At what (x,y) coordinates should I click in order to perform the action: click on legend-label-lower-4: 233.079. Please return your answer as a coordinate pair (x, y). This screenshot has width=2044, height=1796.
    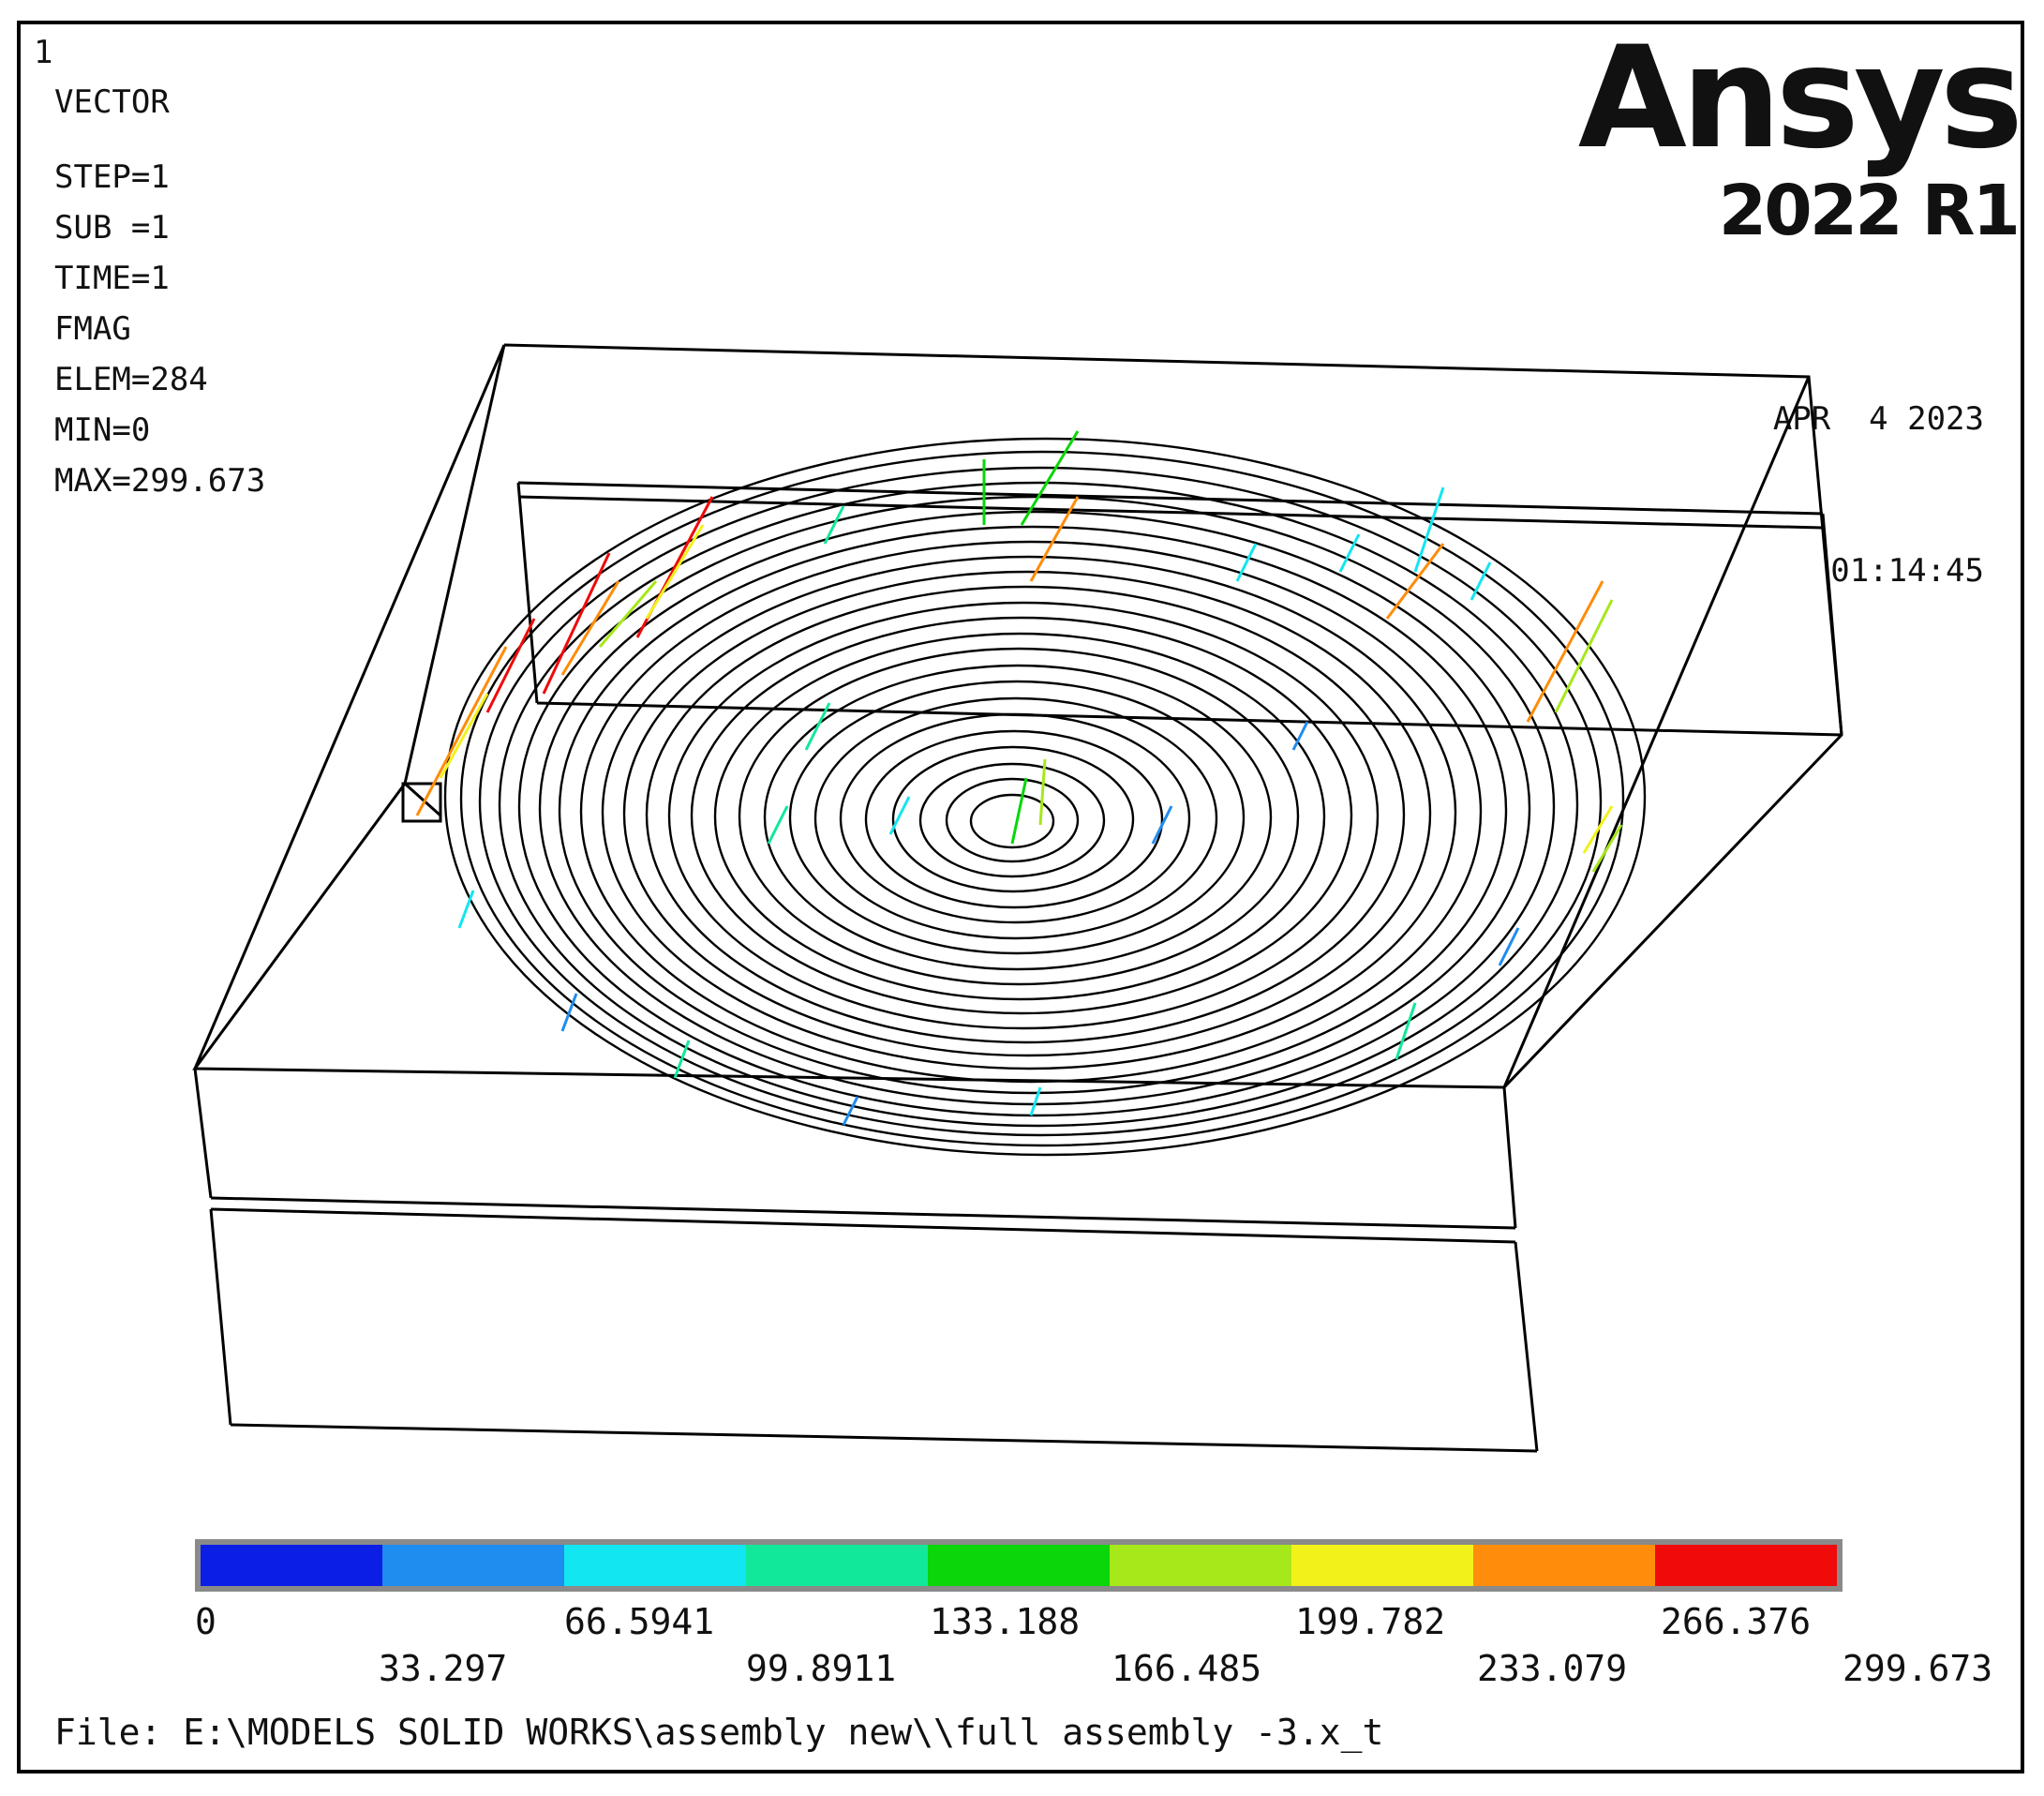
    Looking at the image, I should click on (1552, 1668).